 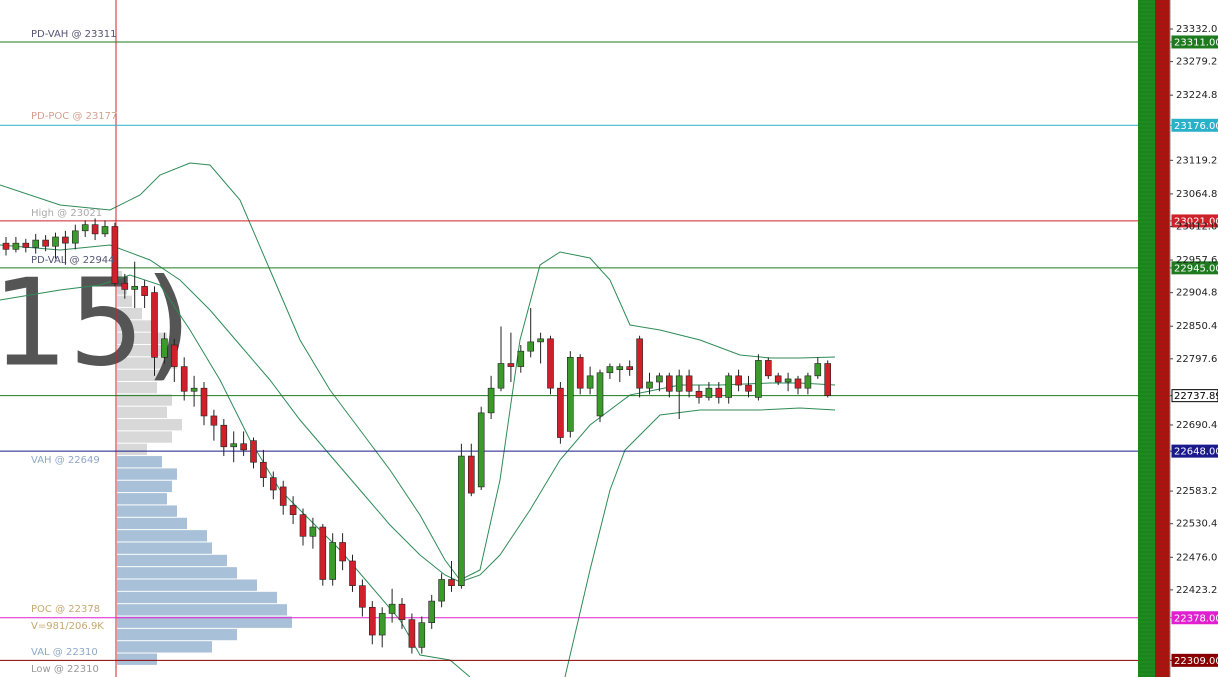 I want to click on bollinger-lower, so click(x=700, y=542).